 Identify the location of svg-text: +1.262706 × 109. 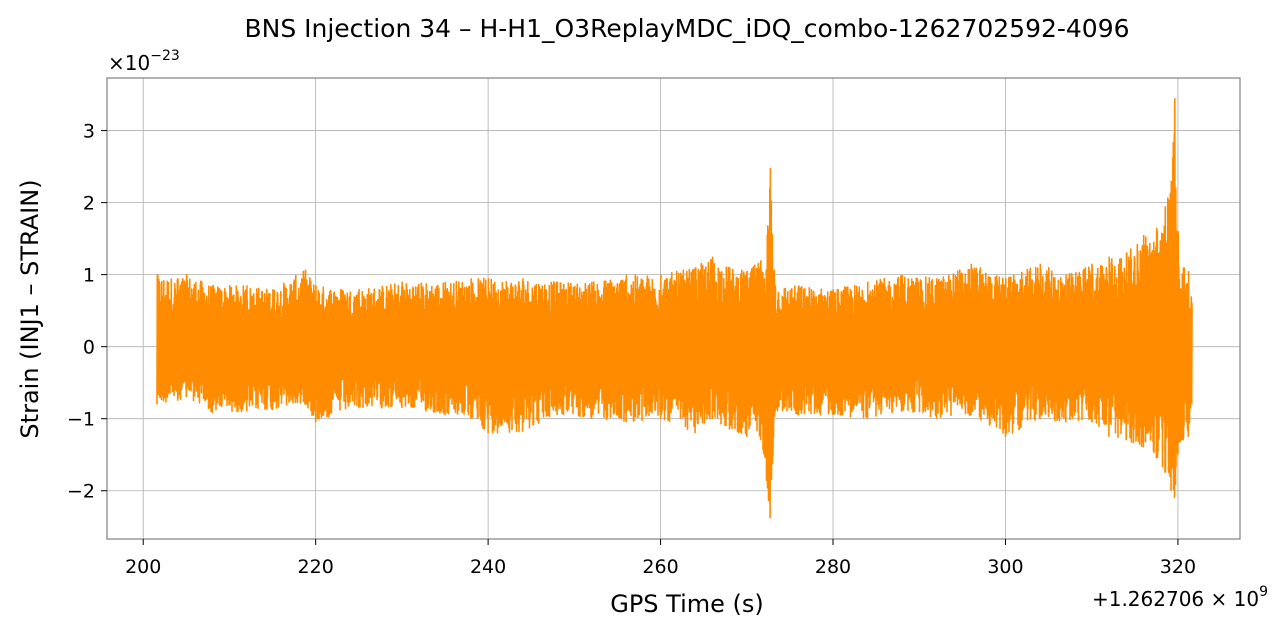
(1180, 597).